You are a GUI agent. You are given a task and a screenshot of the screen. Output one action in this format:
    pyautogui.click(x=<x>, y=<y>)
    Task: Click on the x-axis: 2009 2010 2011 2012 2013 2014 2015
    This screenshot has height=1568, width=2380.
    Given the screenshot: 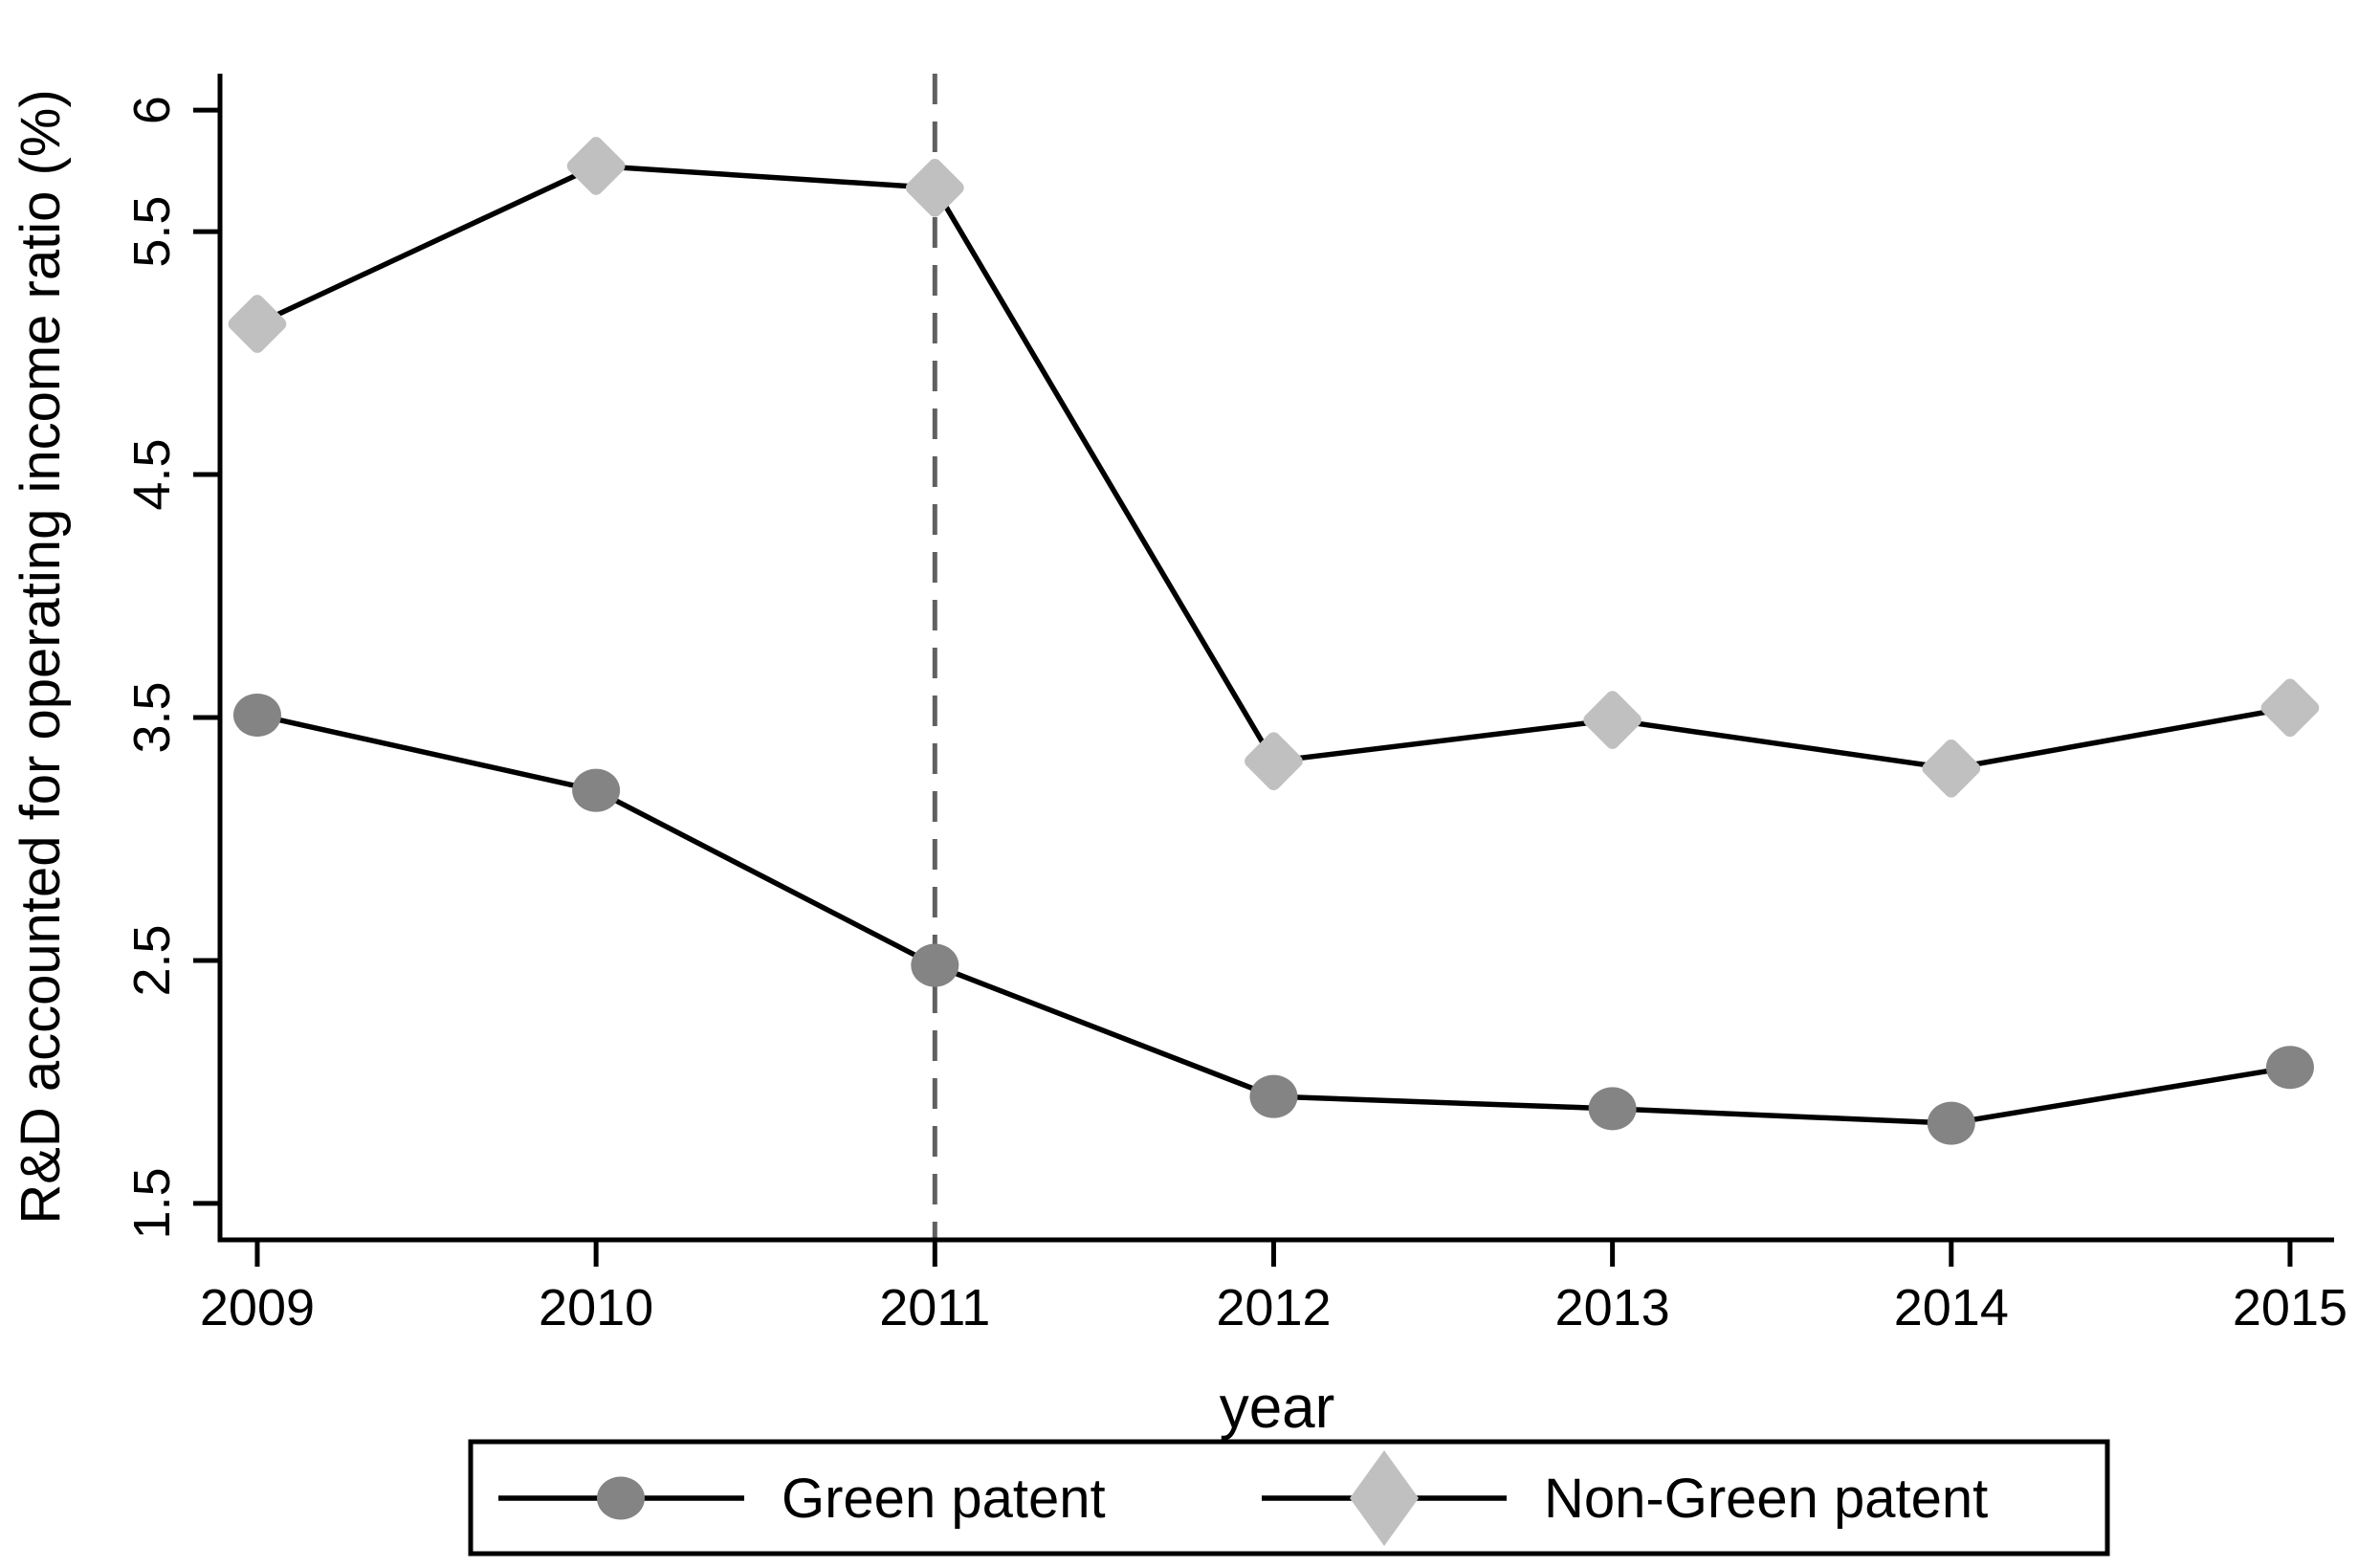 What is the action you would take?
    pyautogui.click(x=1273, y=1288)
    